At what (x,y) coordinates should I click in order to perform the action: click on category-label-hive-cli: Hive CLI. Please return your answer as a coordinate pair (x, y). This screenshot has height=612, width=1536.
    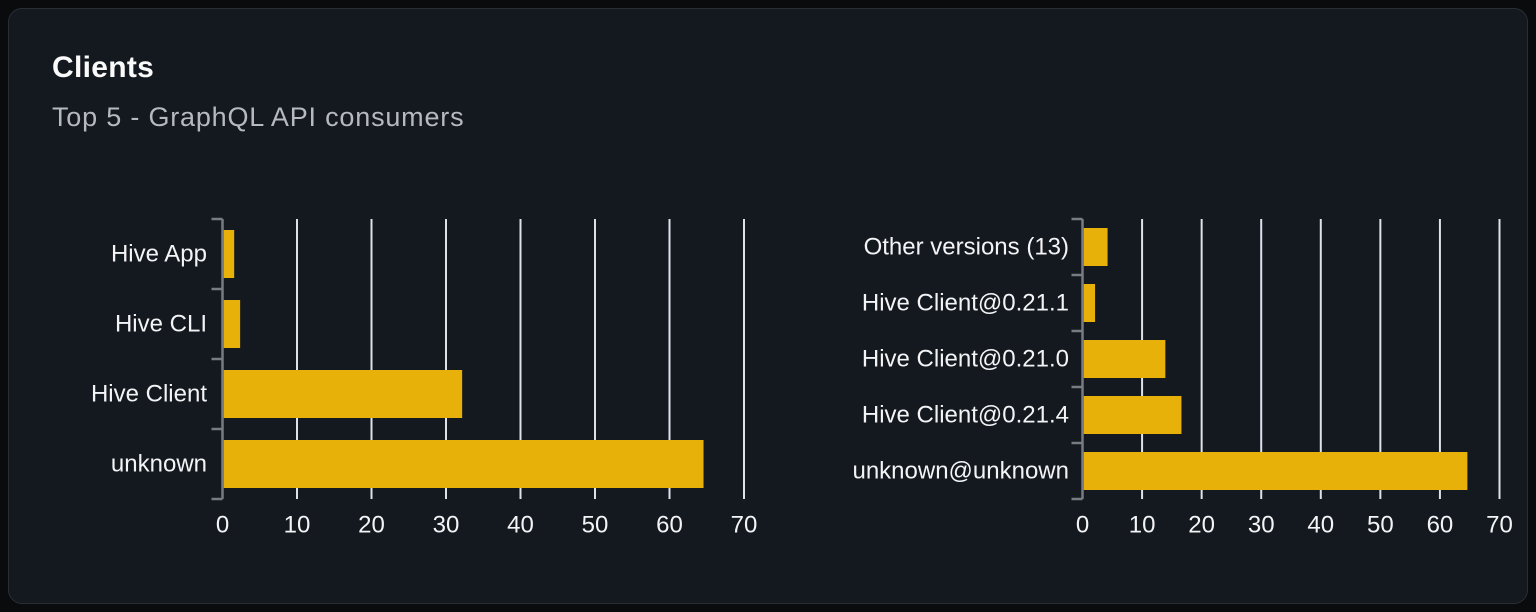
    Looking at the image, I should click on (161, 324).